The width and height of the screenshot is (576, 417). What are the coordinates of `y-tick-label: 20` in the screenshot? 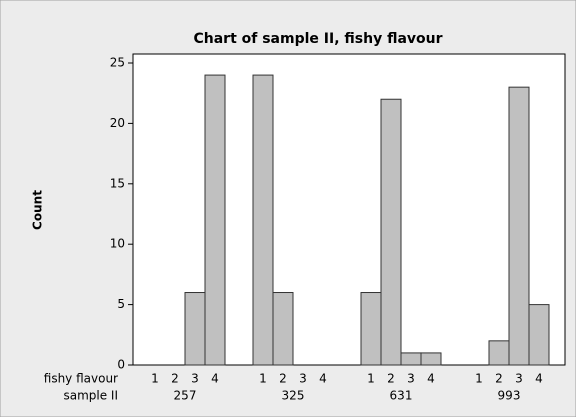 It's located at (117, 123).